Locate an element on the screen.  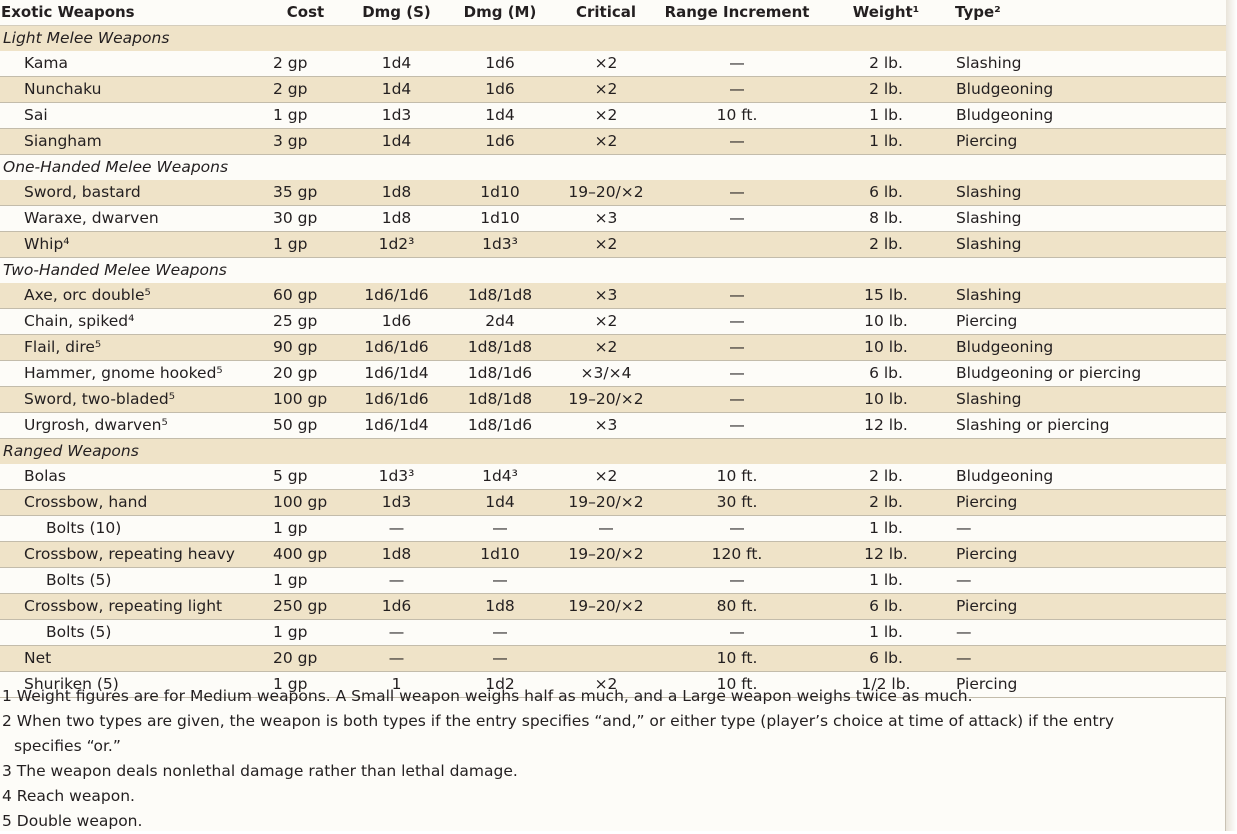
cell-type: Slashing or piercing is located at coordinates (1090, 425).